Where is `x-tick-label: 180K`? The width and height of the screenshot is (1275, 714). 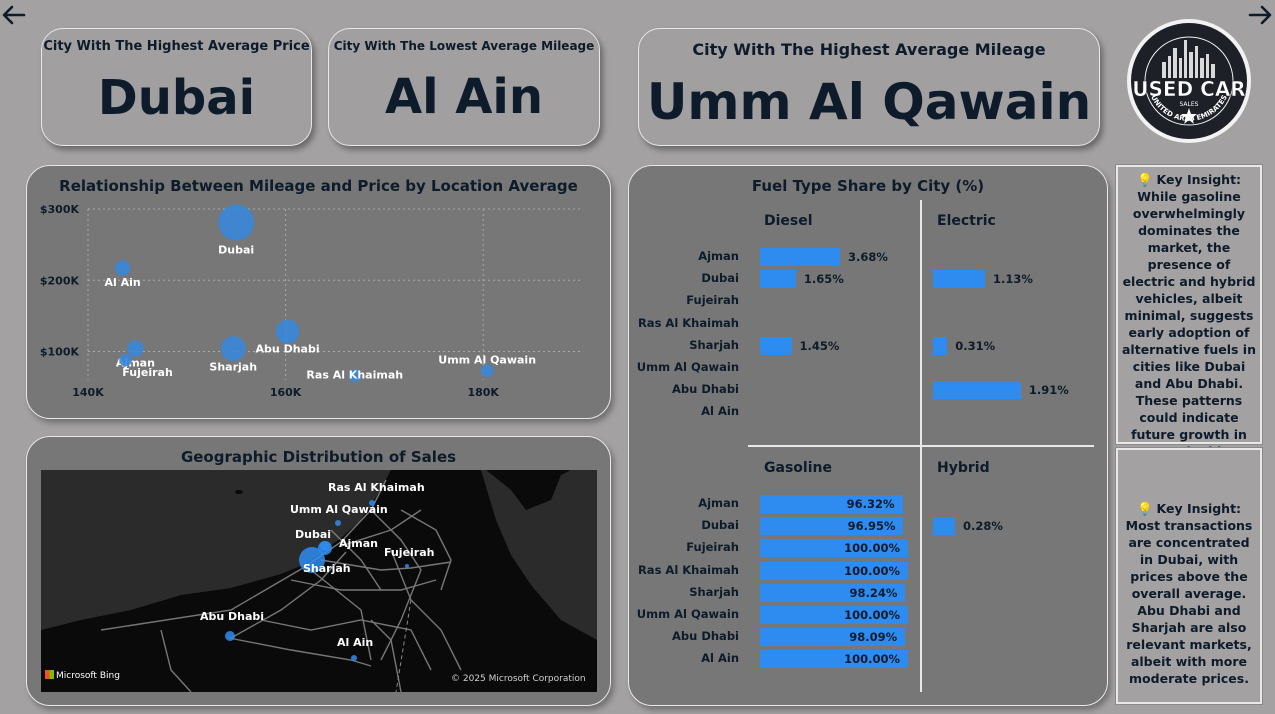 x-tick-label: 180K is located at coordinates (483, 392).